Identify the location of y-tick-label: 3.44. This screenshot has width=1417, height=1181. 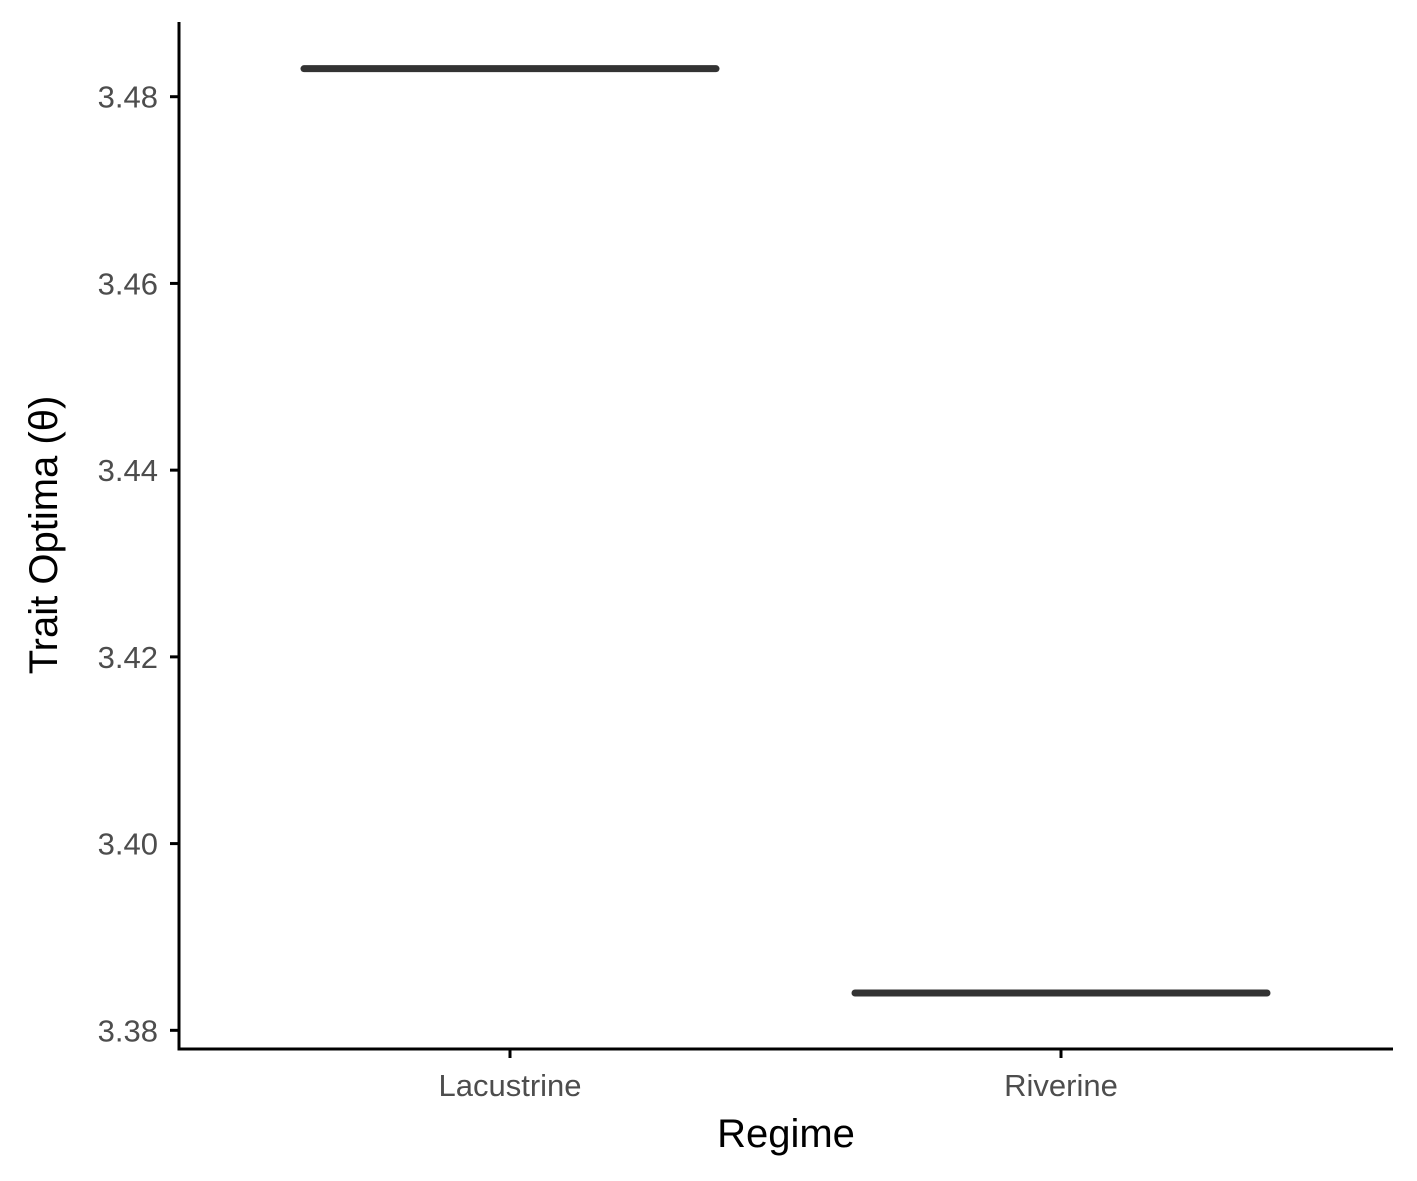
(128, 470).